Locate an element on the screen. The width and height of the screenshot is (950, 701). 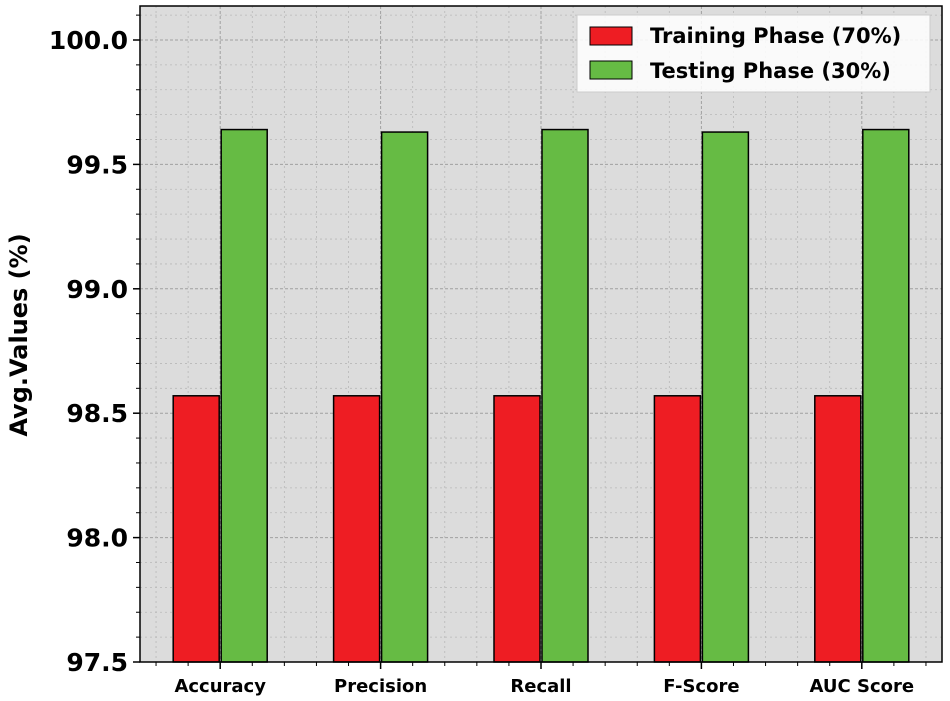
x-tick-label: AUC Score is located at coordinates (862, 686).